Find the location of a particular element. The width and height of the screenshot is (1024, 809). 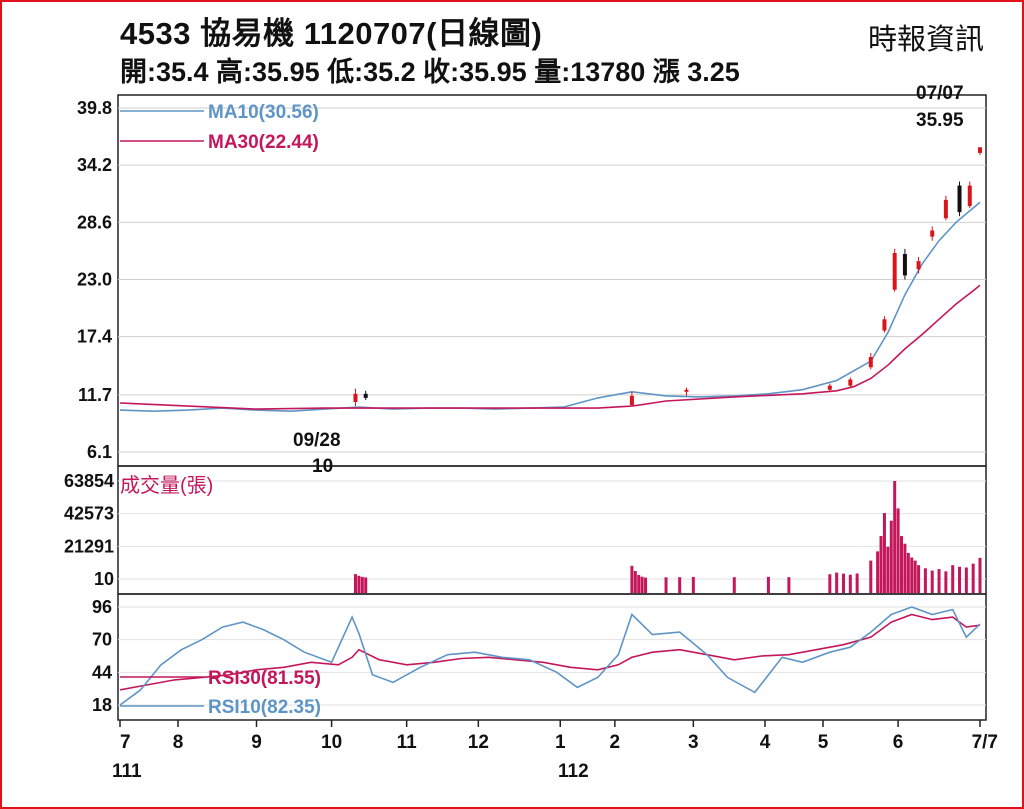

x-tick-label-7: 2 is located at coordinates (615, 742).